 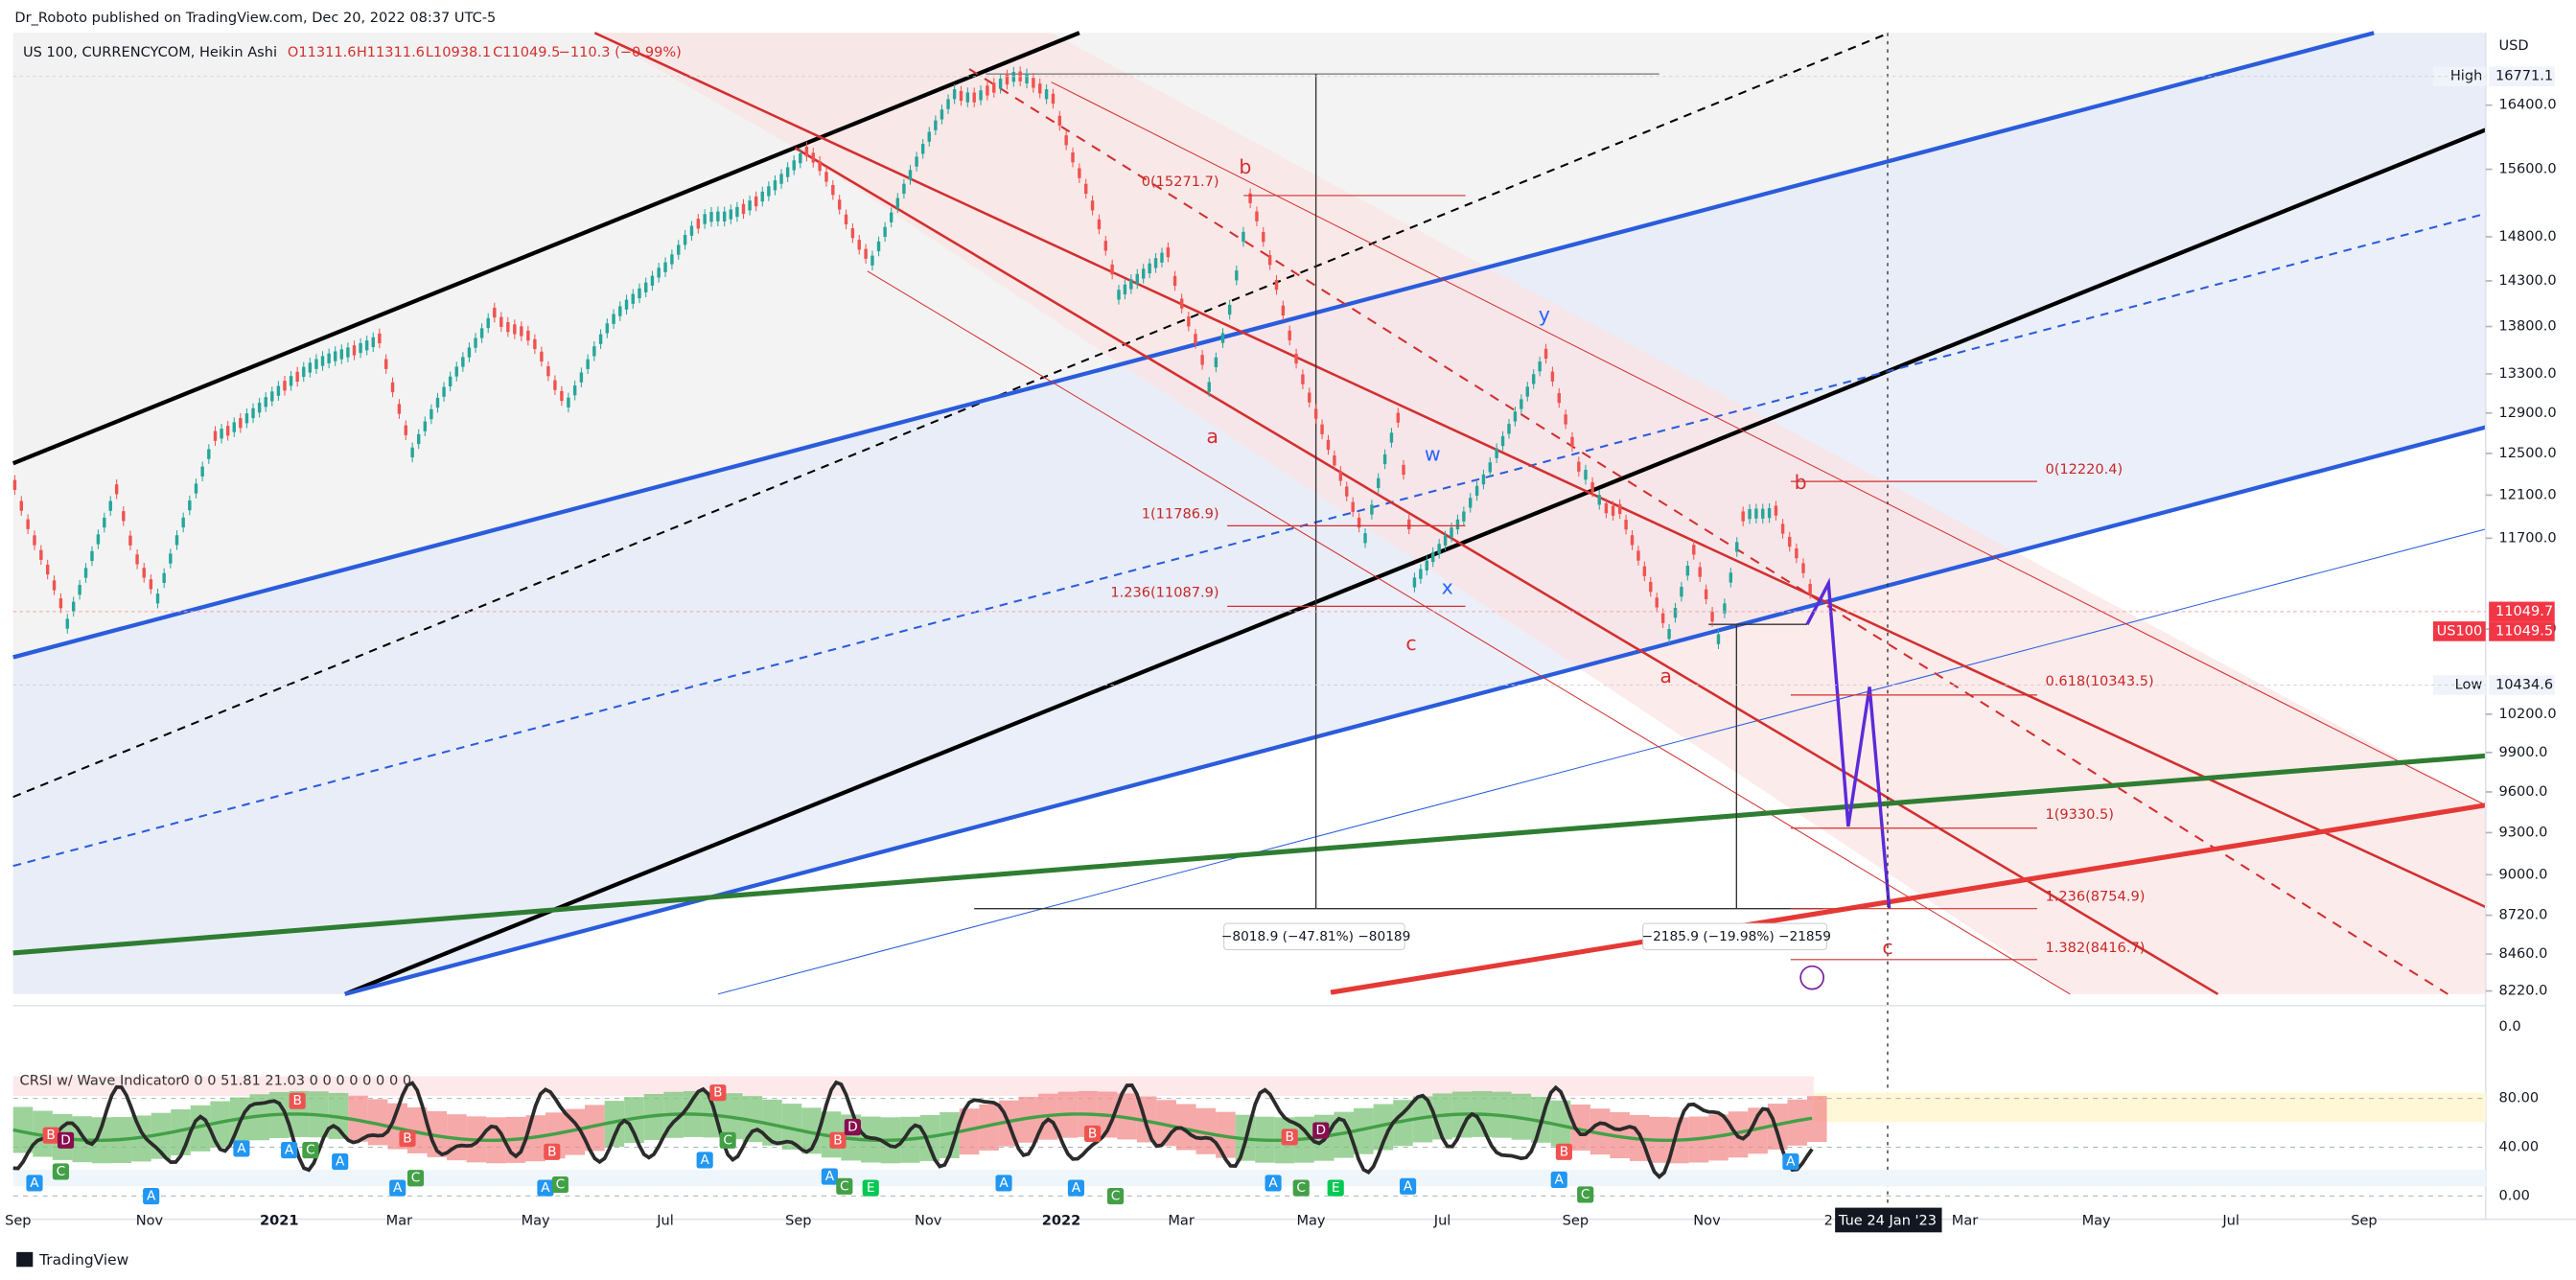 I want to click on y-tick-label: 8460.0, so click(x=2522, y=953).